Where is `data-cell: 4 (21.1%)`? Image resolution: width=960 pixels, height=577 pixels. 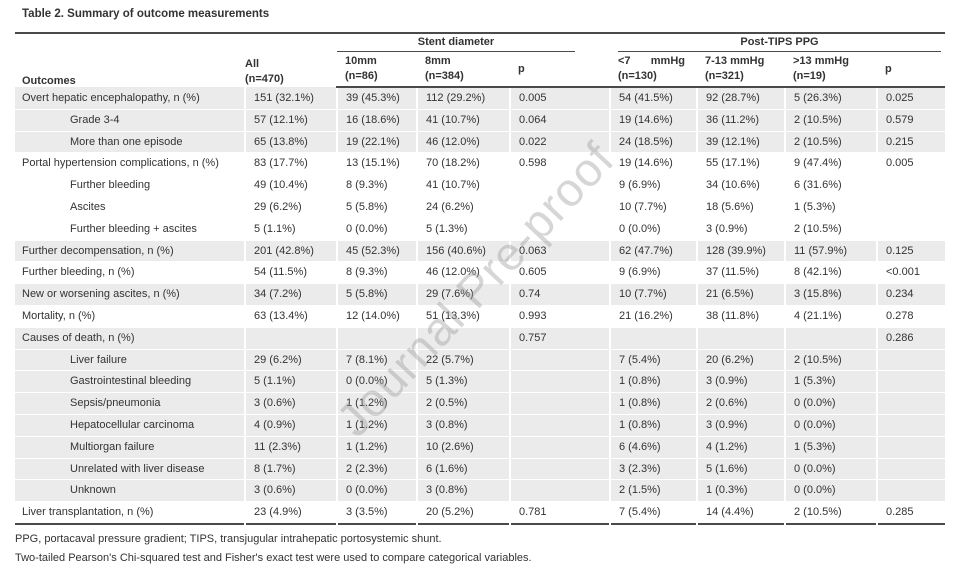 data-cell: 4 (21.1%) is located at coordinates (830, 316).